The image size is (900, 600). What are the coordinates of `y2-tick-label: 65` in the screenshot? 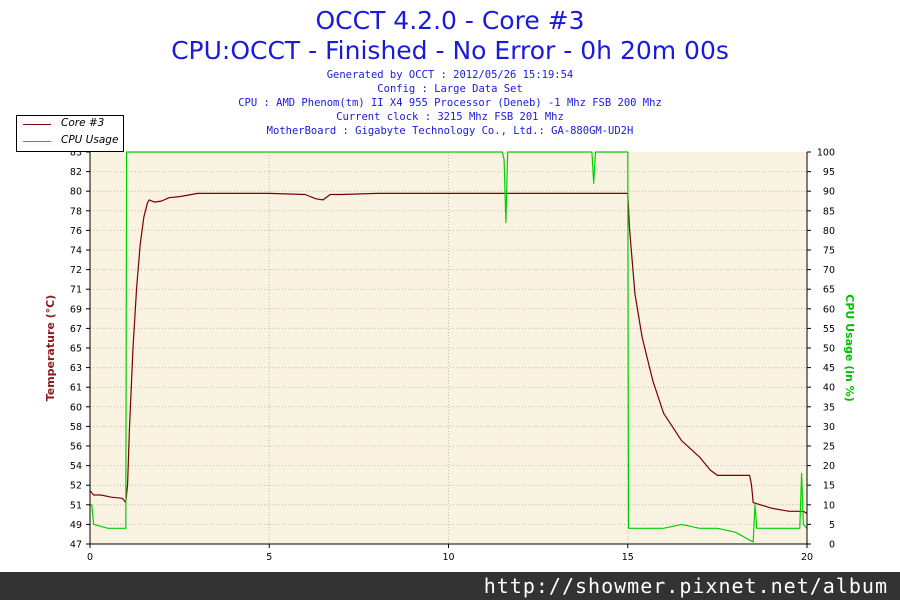 It's located at (829, 290).